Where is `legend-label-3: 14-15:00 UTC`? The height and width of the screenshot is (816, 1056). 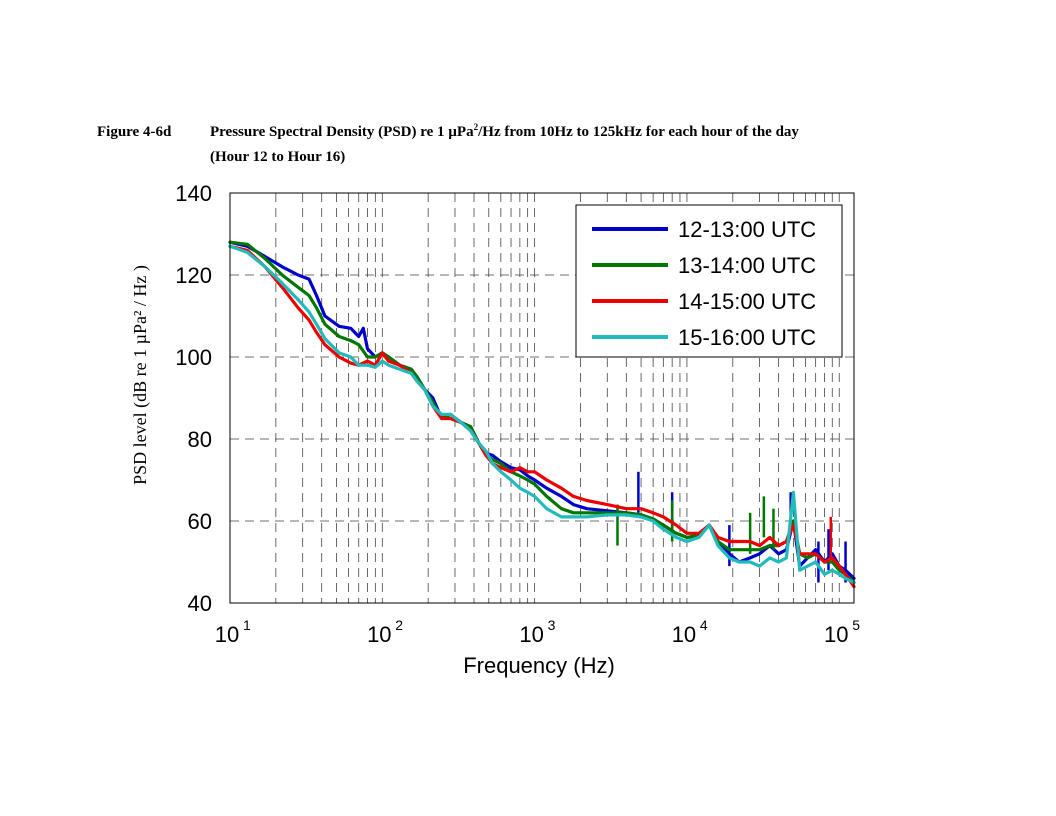 legend-label-3: 14-15:00 UTC is located at coordinates (747, 301).